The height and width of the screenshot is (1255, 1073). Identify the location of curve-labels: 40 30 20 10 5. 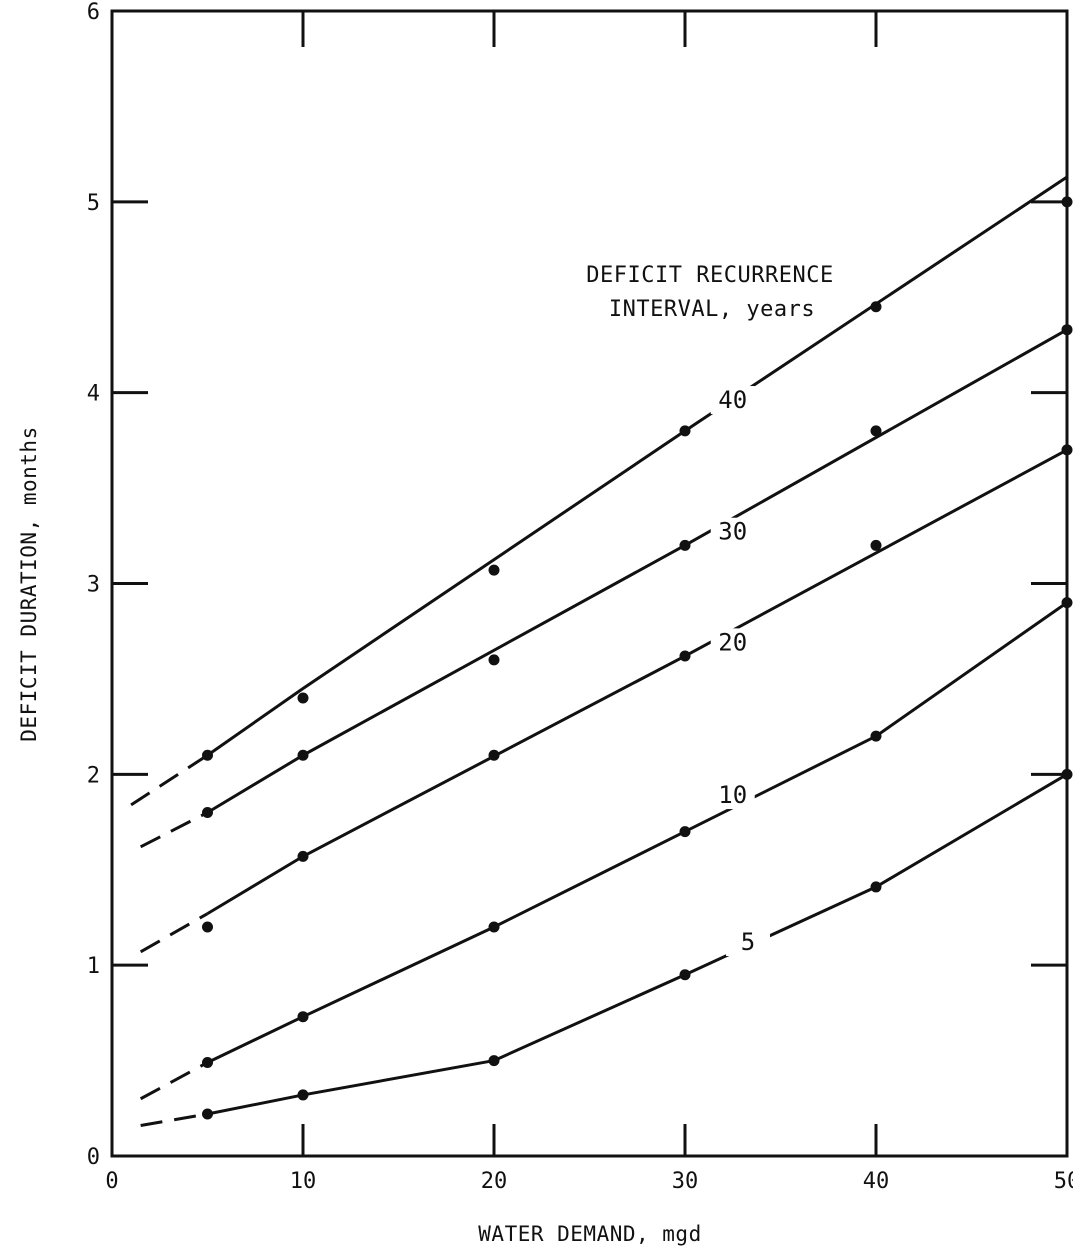
(740, 671).